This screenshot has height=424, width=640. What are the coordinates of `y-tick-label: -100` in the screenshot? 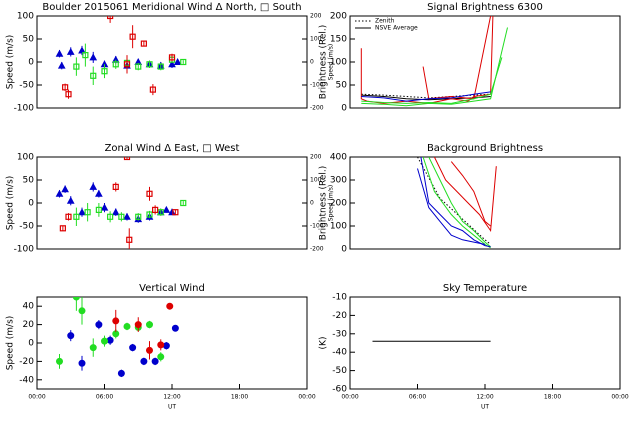 It's located at (24, 250).